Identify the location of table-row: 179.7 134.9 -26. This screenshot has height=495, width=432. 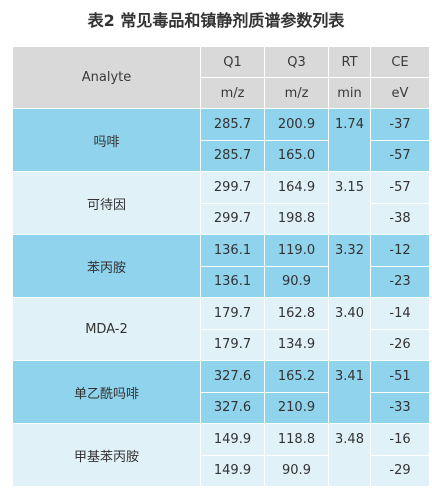
(221, 344).